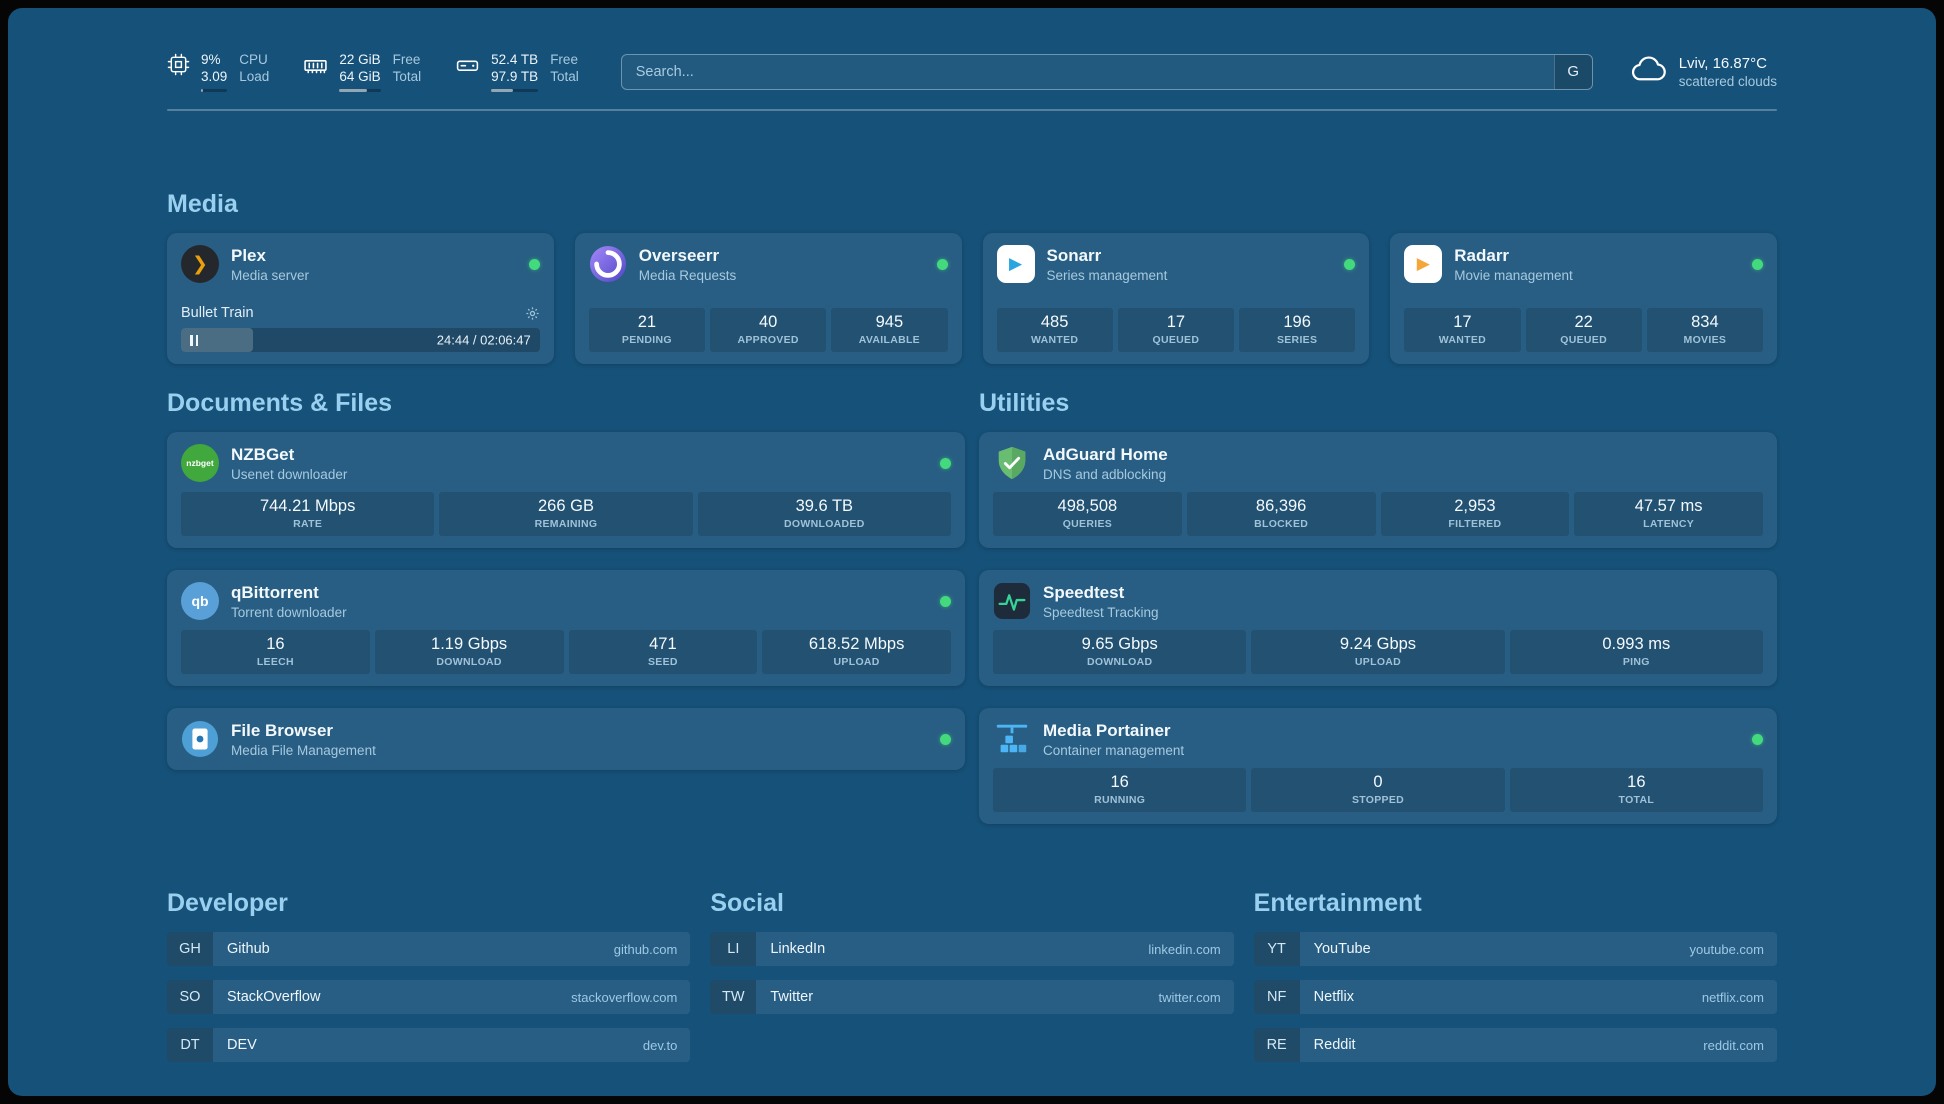  What do you see at coordinates (195, 340) in the screenshot?
I see `pause-icon` at bounding box center [195, 340].